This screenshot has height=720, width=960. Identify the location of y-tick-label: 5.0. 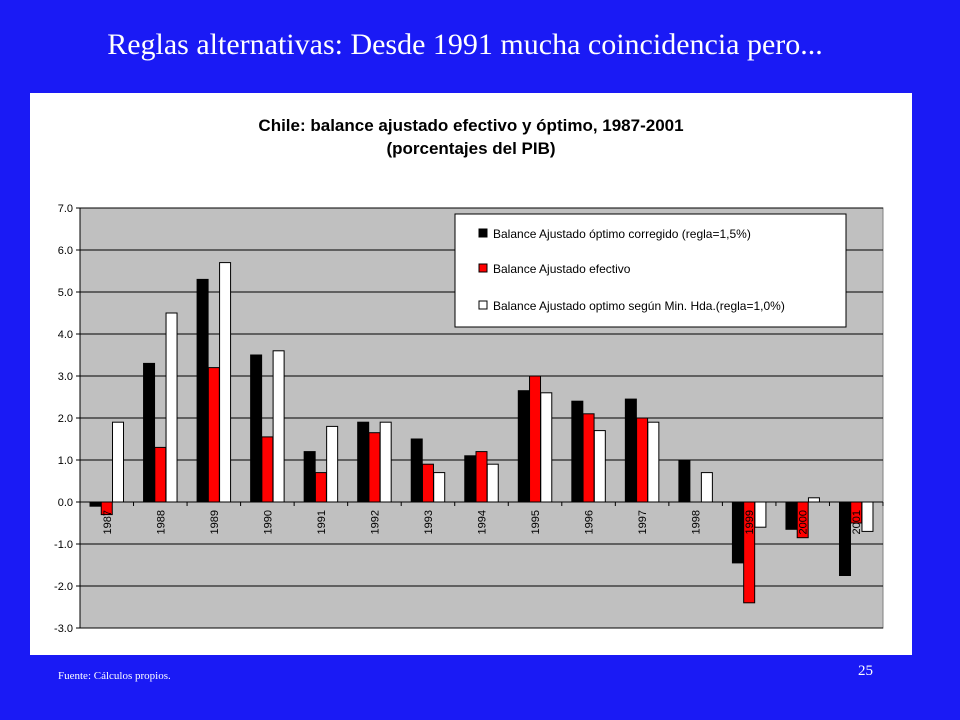
(65, 293).